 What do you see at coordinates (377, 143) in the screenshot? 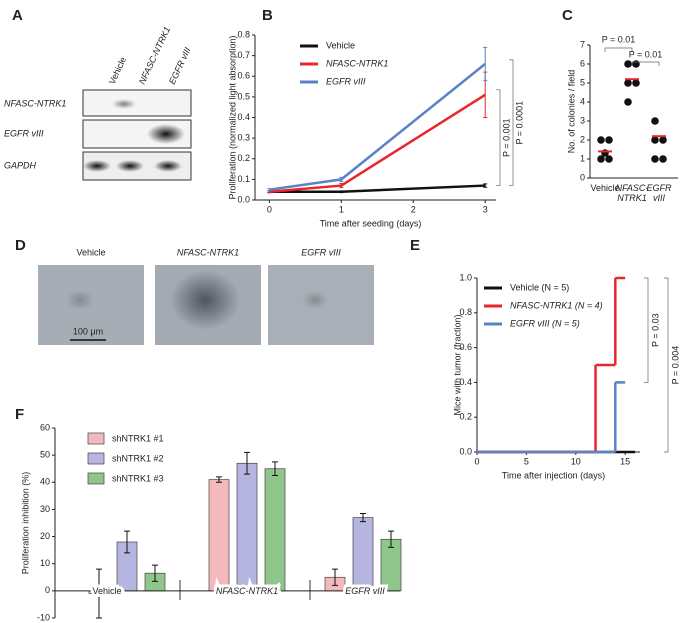
I see `line` at bounding box center [377, 143].